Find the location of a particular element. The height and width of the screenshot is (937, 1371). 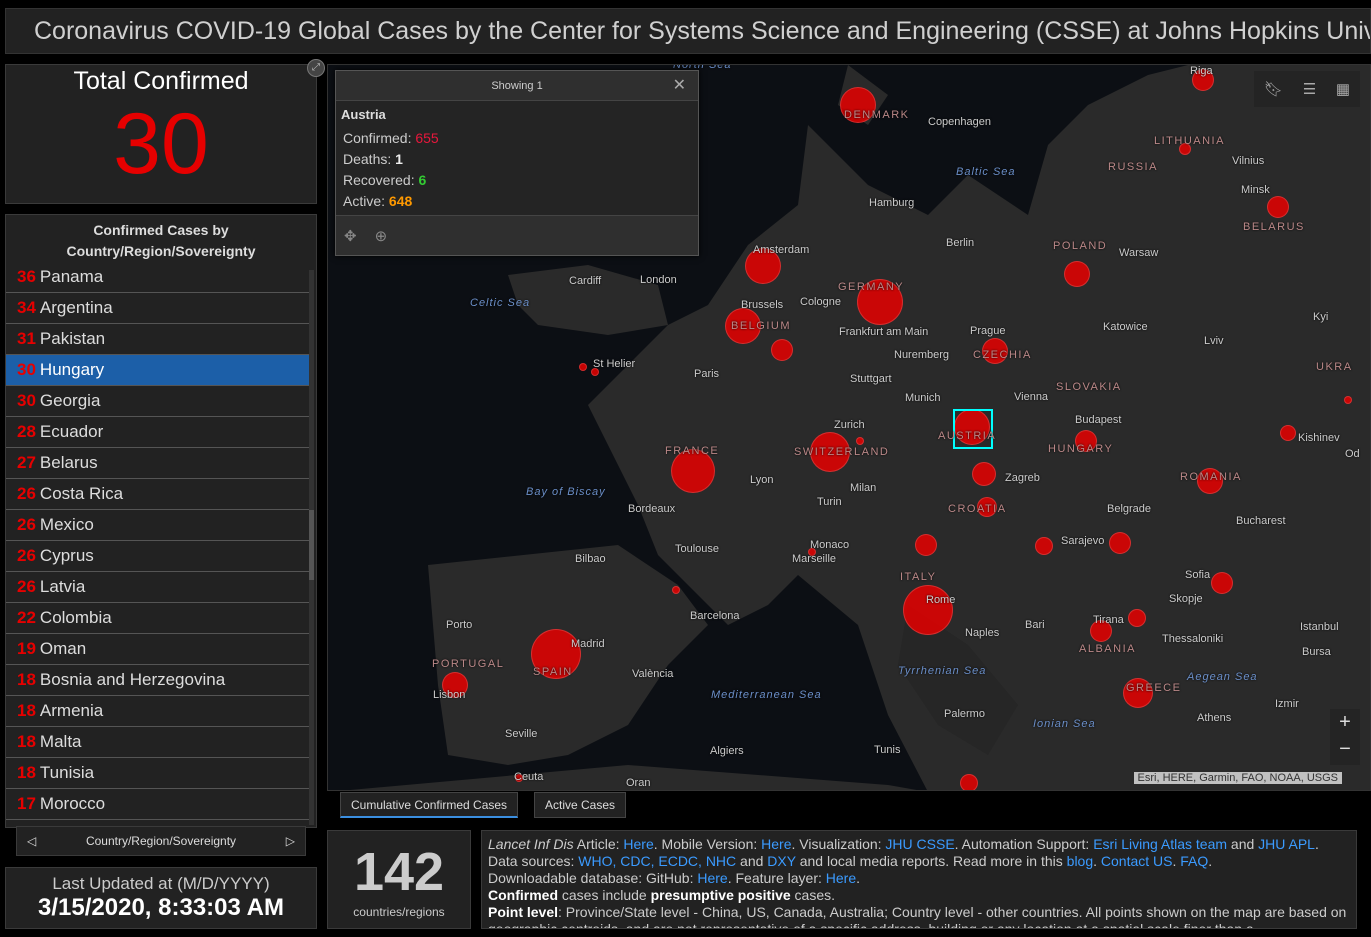

list-item: 18 Bosnia and Herzegovina is located at coordinates (158, 680).